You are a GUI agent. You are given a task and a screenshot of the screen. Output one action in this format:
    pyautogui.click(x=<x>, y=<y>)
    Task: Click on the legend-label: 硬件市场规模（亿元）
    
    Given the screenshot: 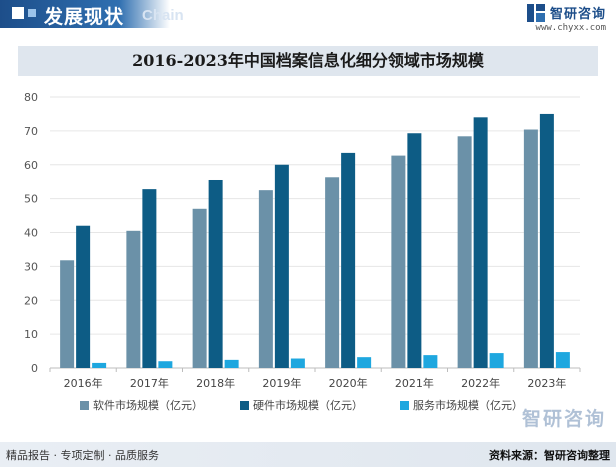 What is the action you would take?
    pyautogui.click(x=308, y=405)
    